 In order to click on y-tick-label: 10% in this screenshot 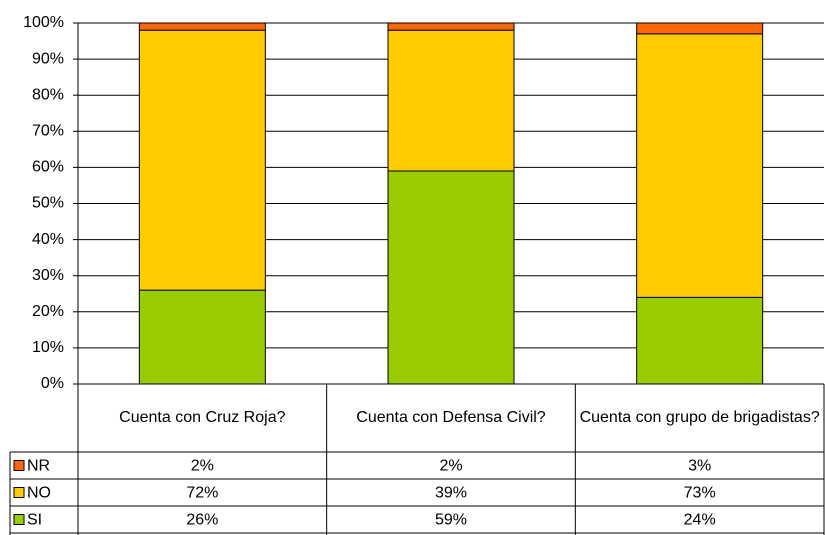, I will do `click(48, 347)`.